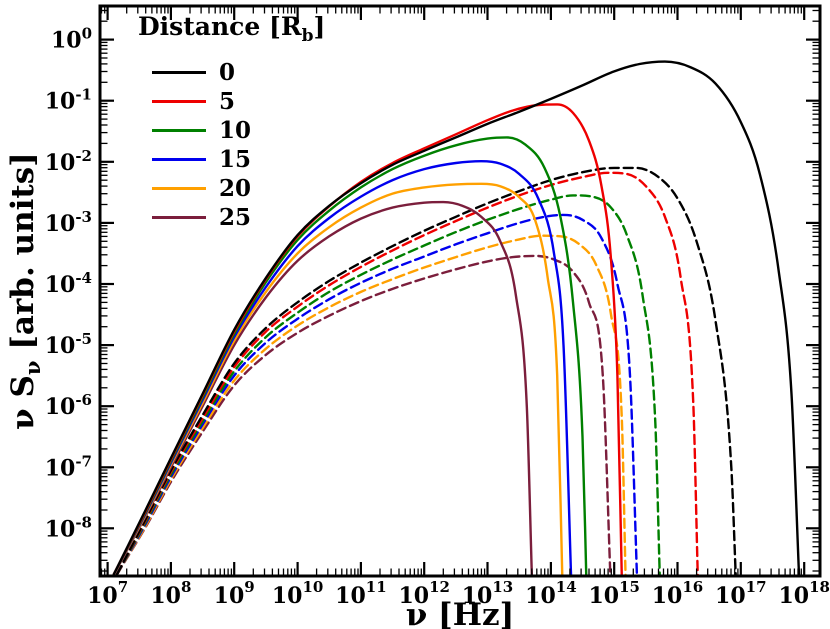 Image resolution: width=830 pixels, height=629 pixels. I want to click on legend-item-10: 10, so click(231, 130).